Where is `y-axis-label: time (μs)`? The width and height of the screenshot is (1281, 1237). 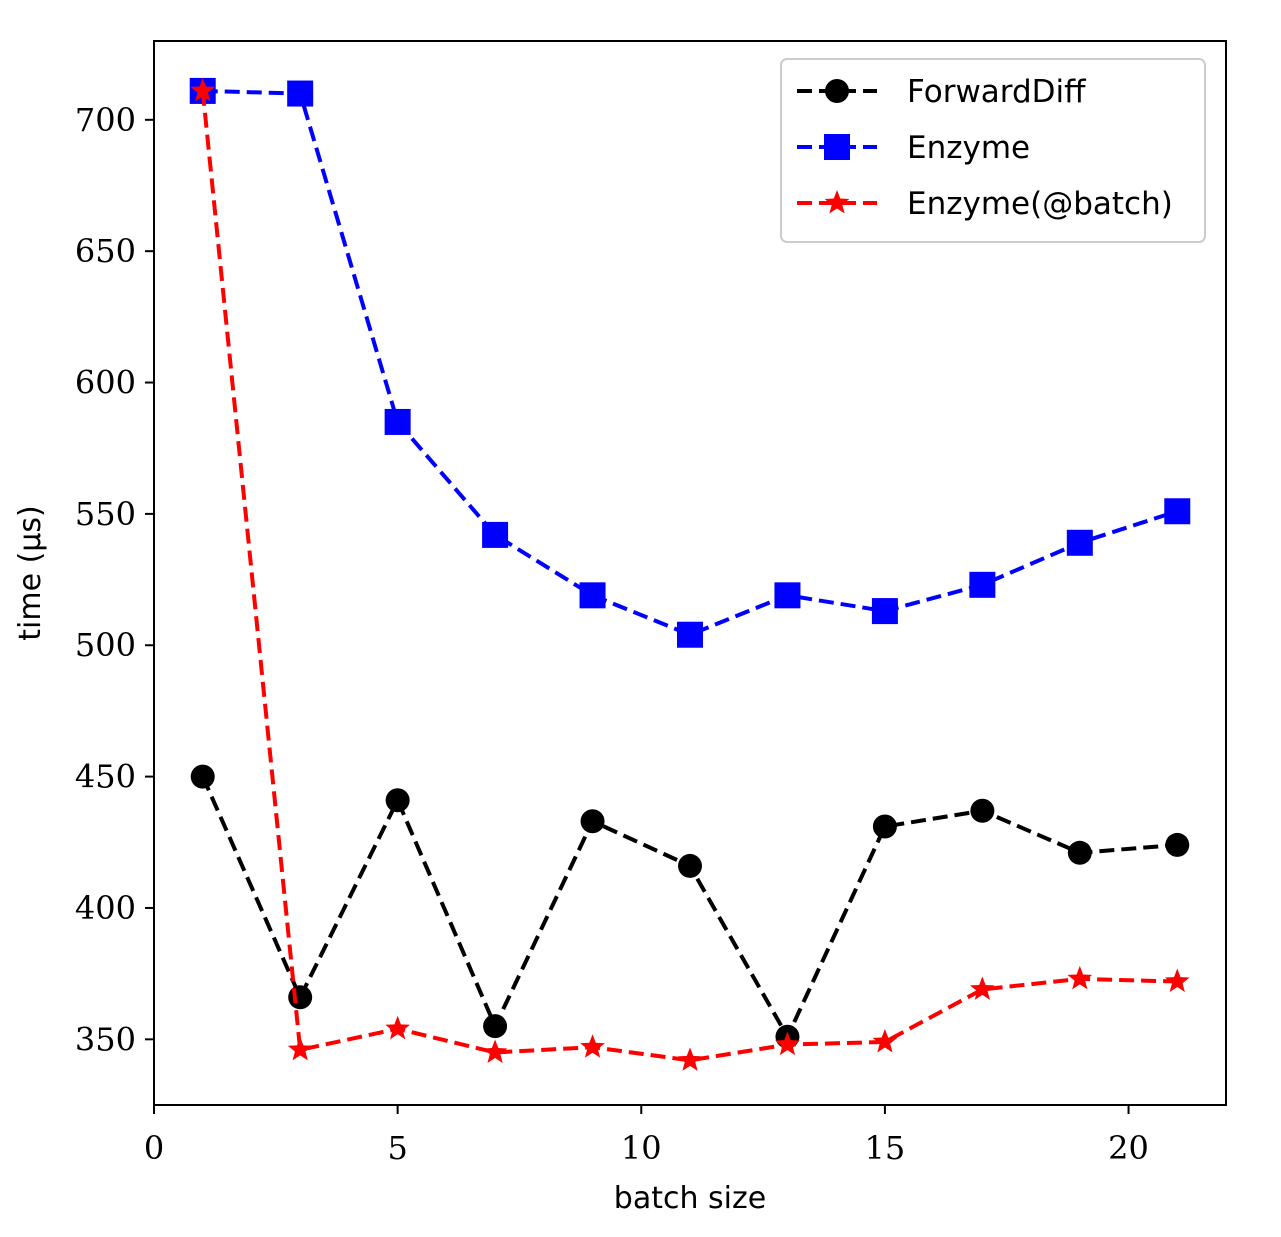
y-axis-label: time (μs) is located at coordinates (30, 572).